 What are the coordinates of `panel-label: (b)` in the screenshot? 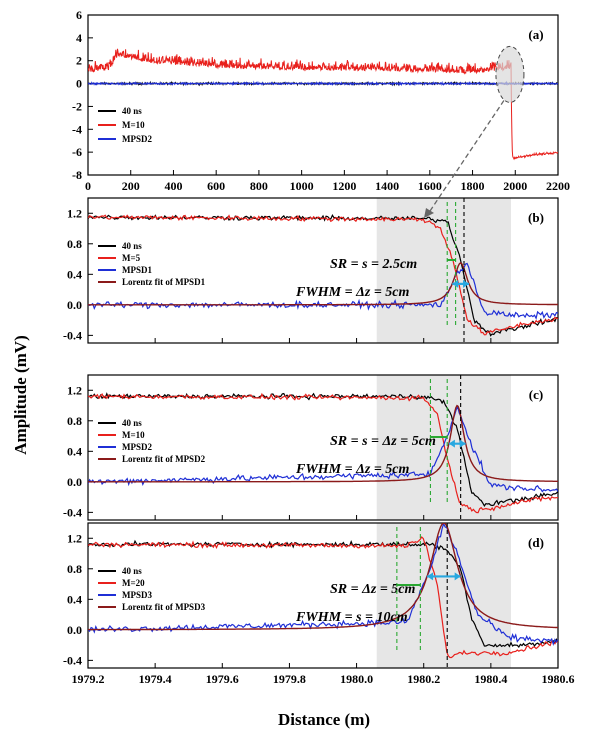 It's located at (536, 217).